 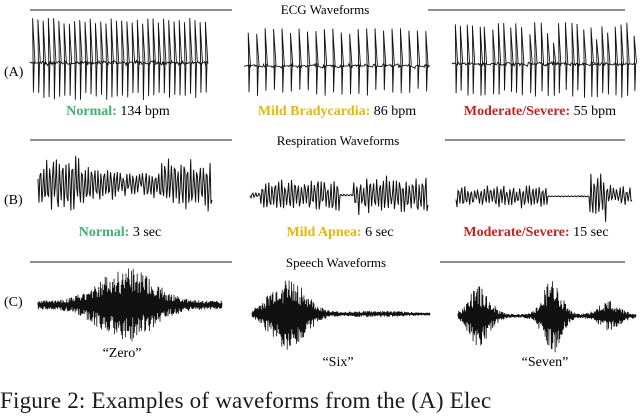 I want to click on panel-speech-six: “Six”, so click(x=341, y=325).